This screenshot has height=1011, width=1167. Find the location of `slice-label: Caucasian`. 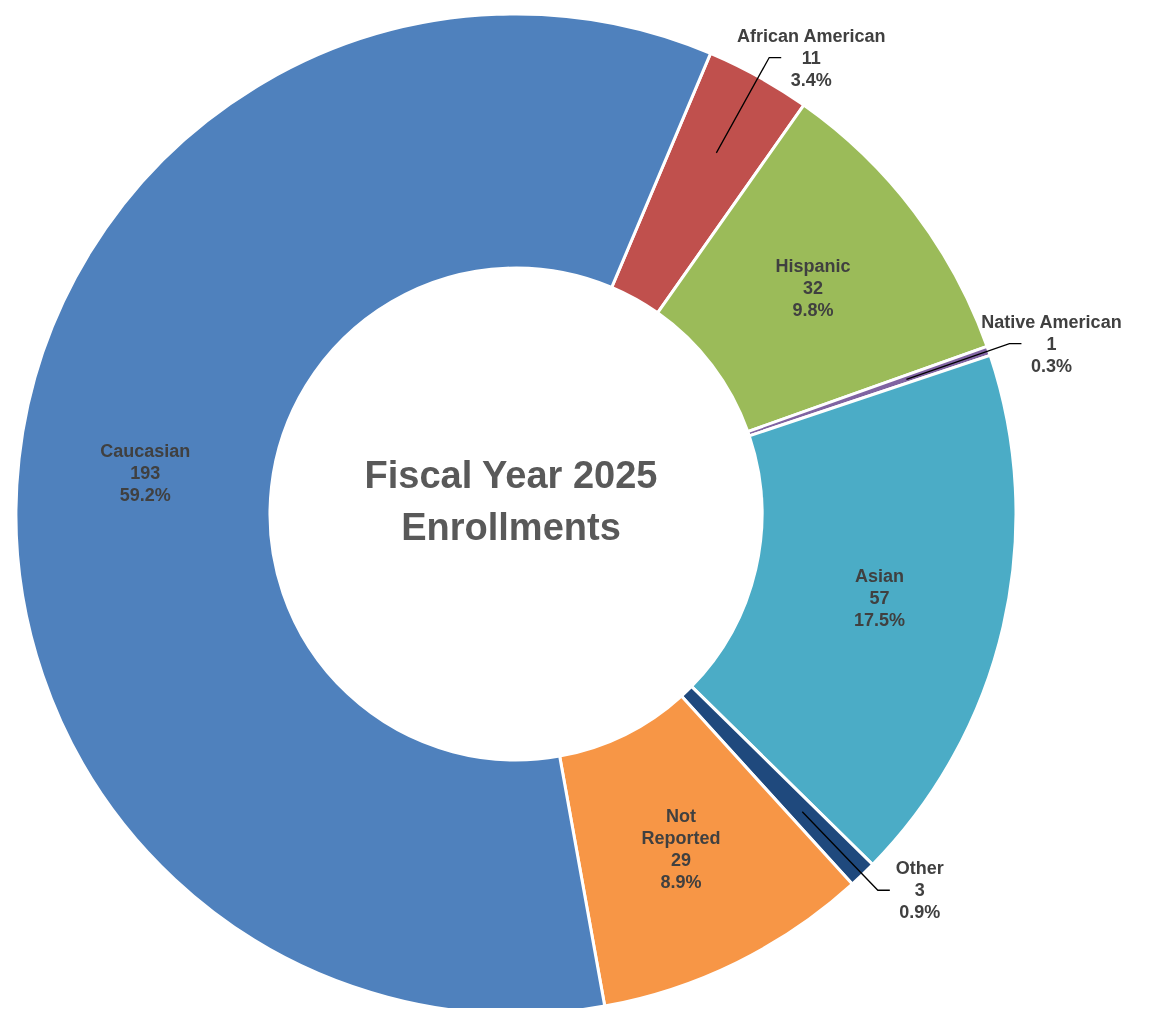

slice-label: Caucasian is located at coordinates (145, 450).